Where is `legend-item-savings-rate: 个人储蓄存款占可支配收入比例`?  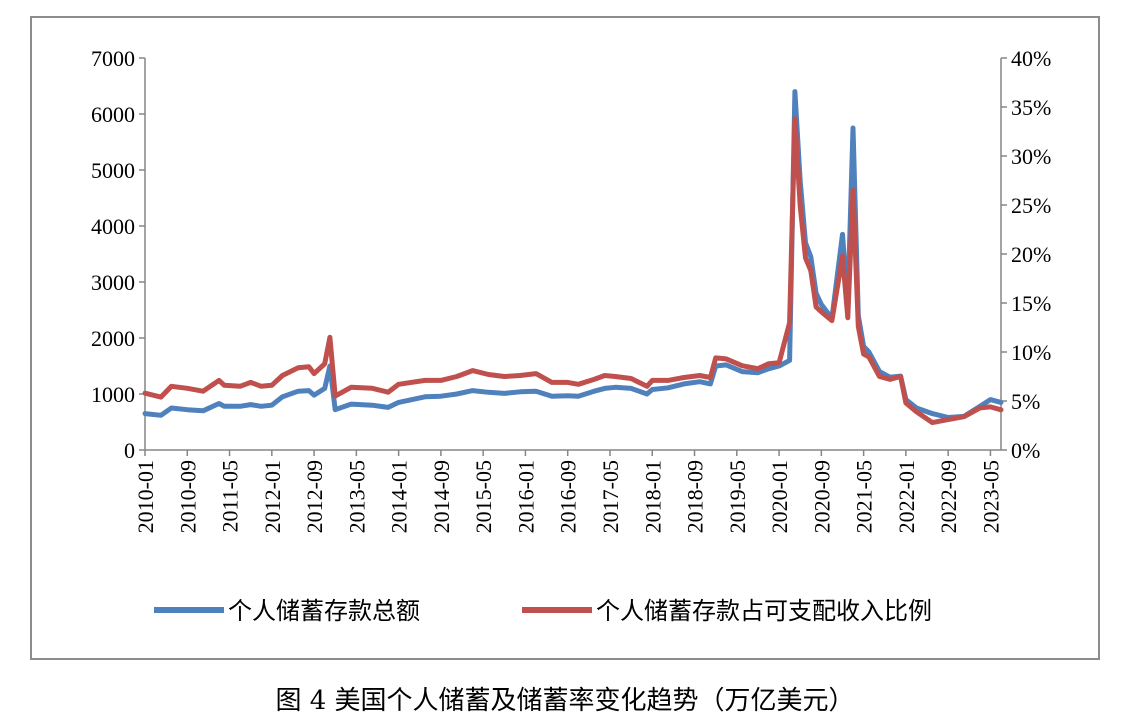 legend-item-savings-rate: 个人储蓄存款占可支配收入比例 is located at coordinates (727, 611).